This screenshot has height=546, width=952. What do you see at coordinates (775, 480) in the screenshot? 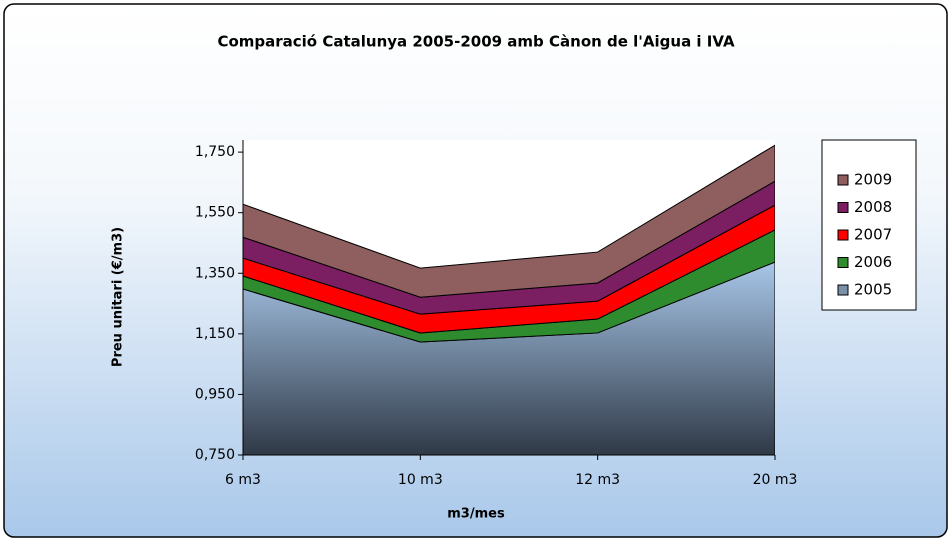
I see `x-tick-label: 20 m3` at bounding box center [775, 480].